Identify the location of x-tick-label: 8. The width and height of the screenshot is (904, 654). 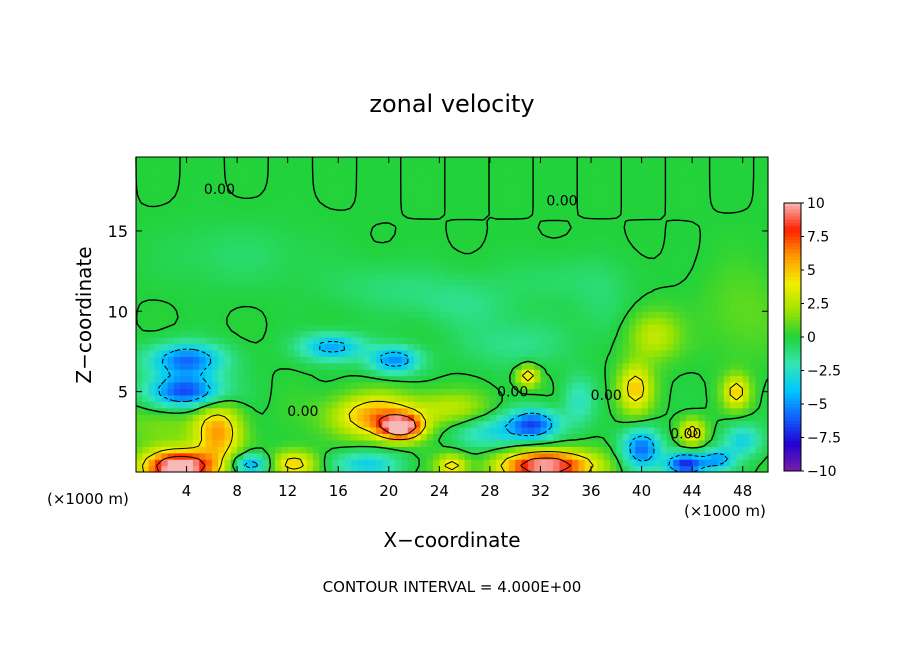
(237, 491).